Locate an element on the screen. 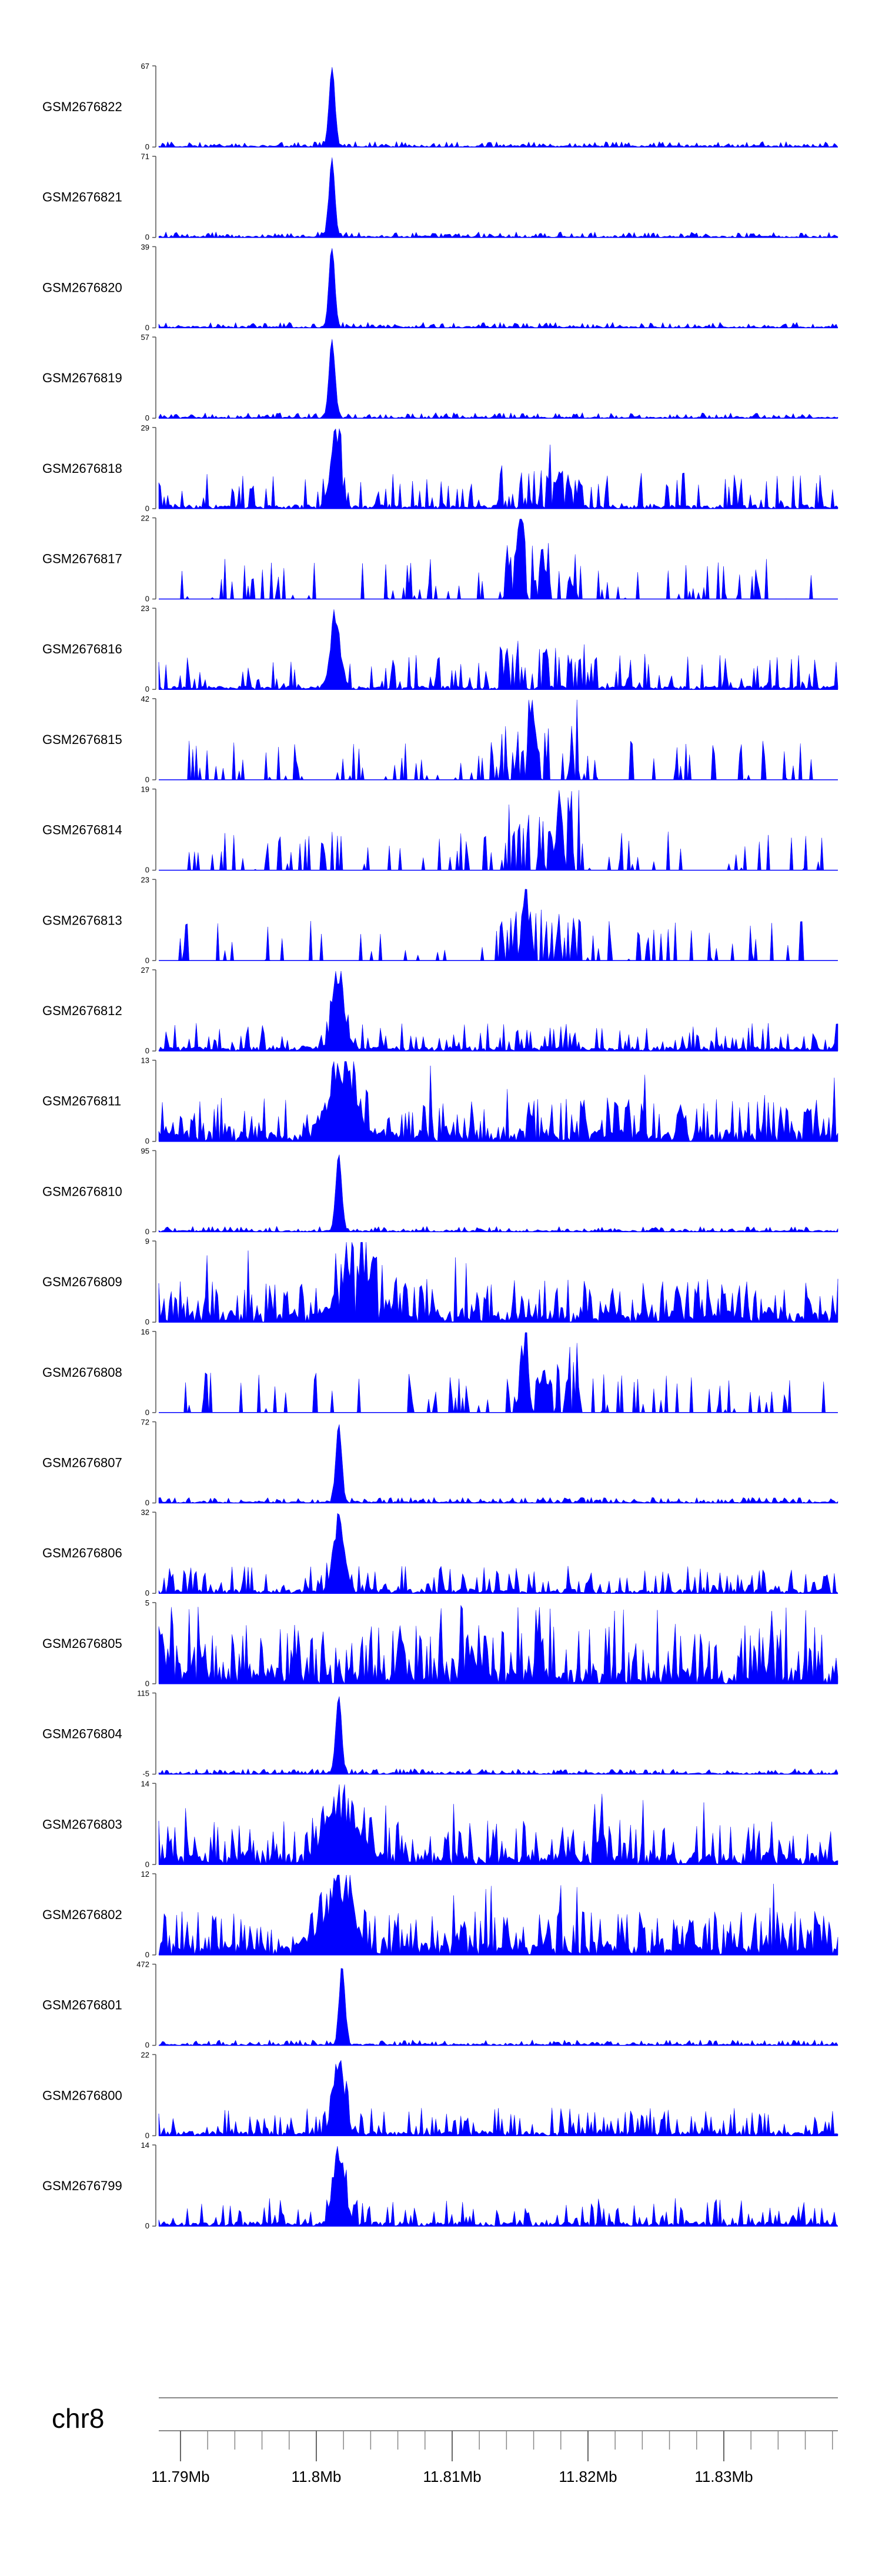  track-GSM2676814: GSM2676814 19 0 is located at coordinates (440, 830).